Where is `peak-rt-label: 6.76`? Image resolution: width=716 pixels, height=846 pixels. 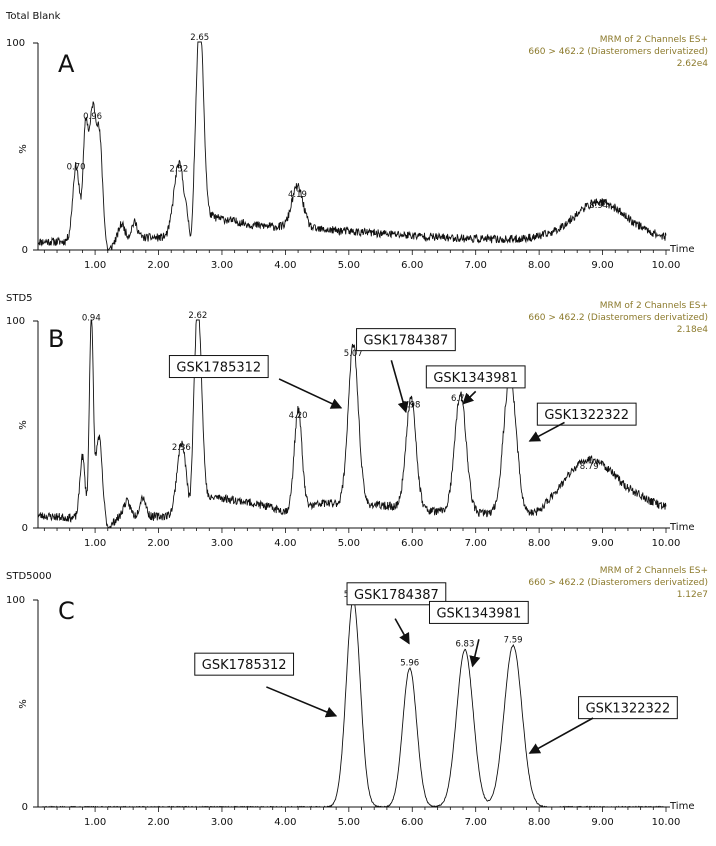
peak-rt-label: 6.76 is located at coordinates (460, 399).